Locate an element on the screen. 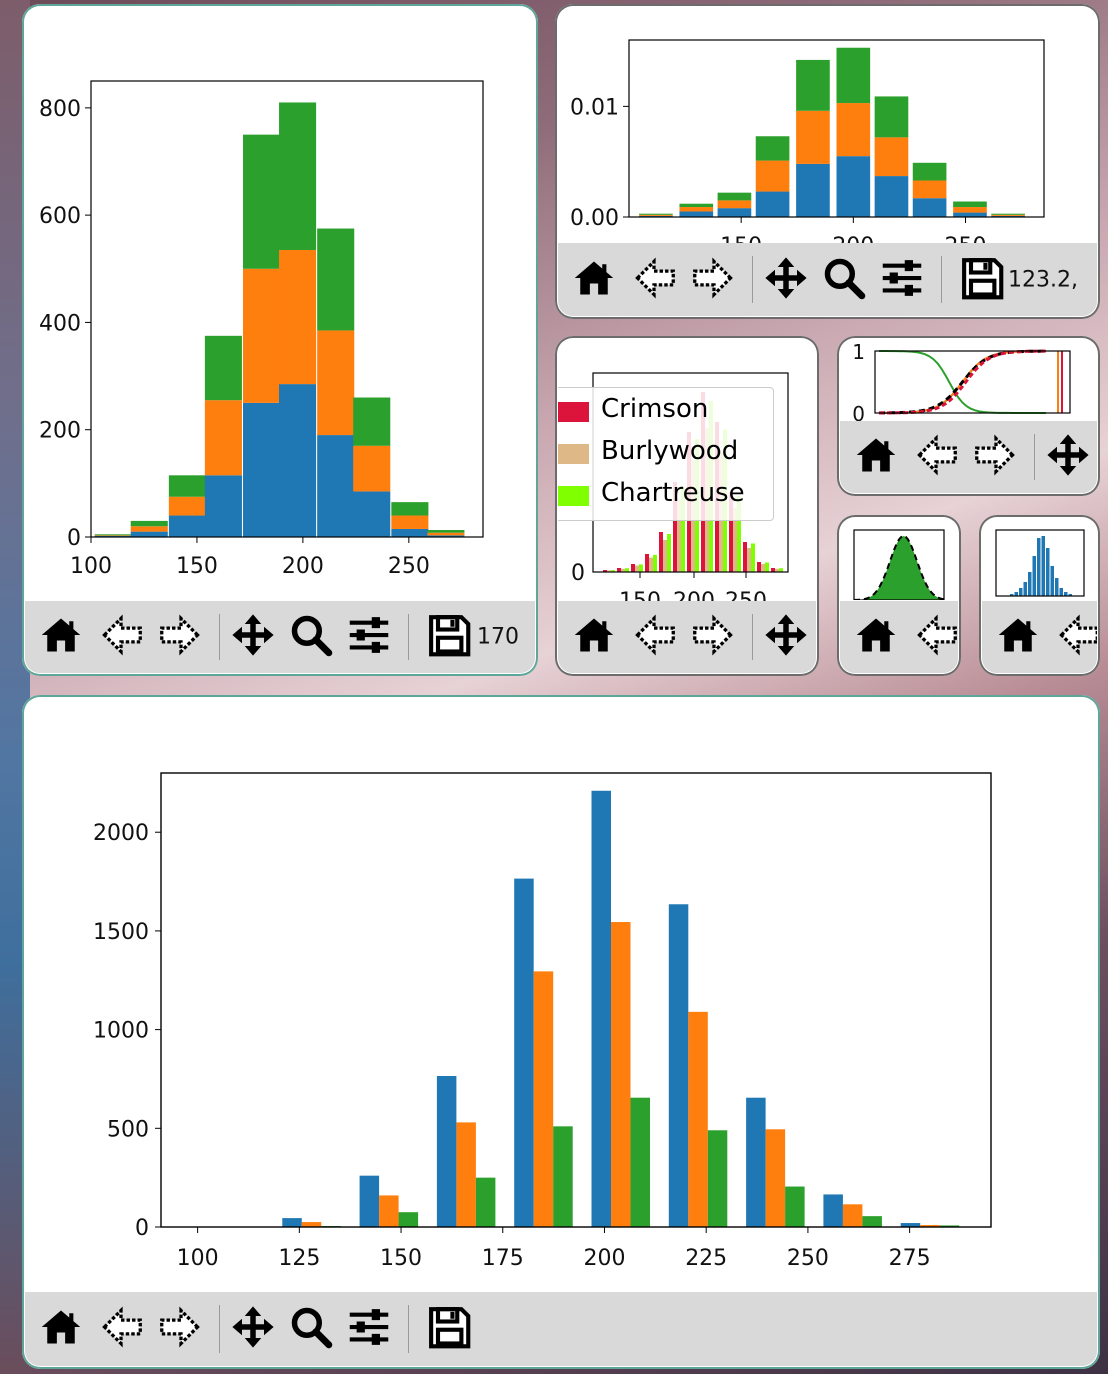 This screenshot has width=1108, height=1374. plot-frame is located at coordinates (836, 128).